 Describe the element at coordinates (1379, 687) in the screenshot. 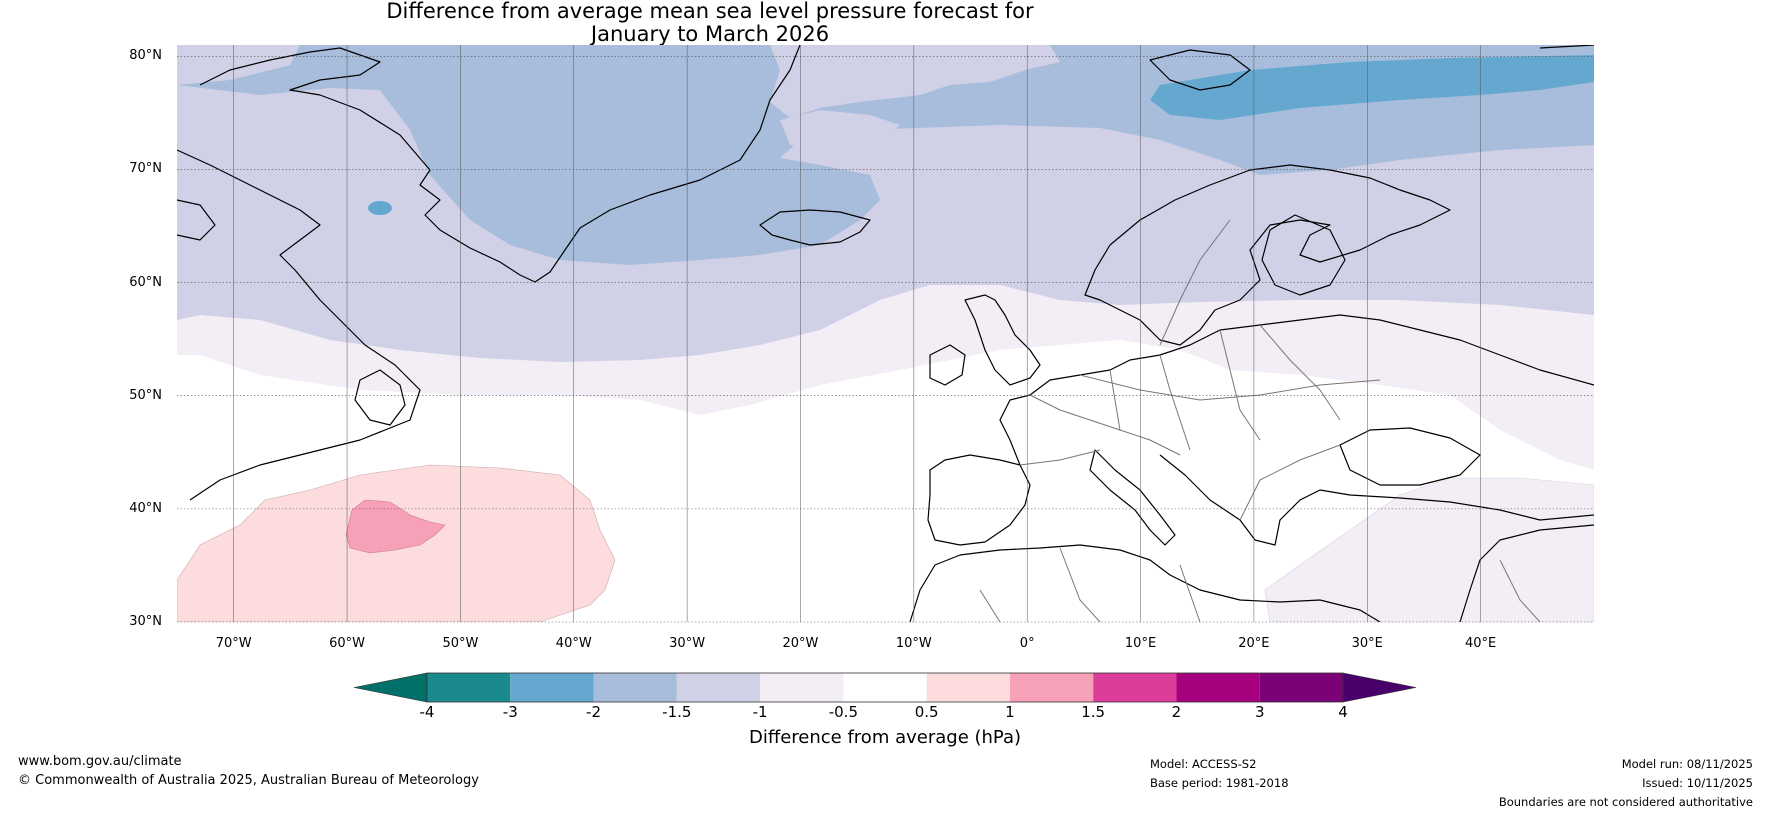

I see `colorbar-over-arrow` at that location.